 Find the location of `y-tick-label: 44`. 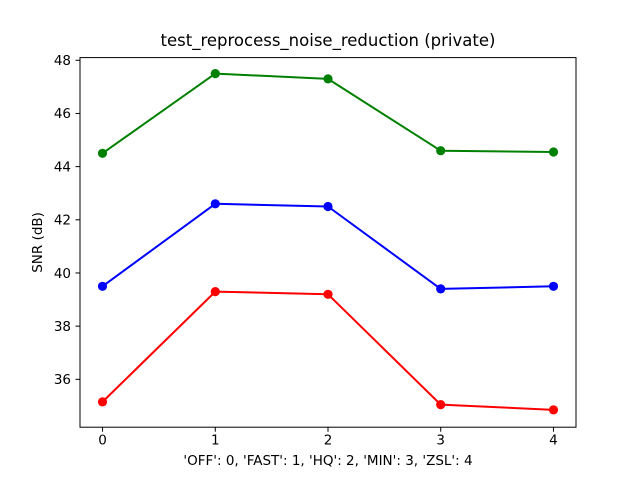

y-tick-label: 44 is located at coordinates (62, 167).